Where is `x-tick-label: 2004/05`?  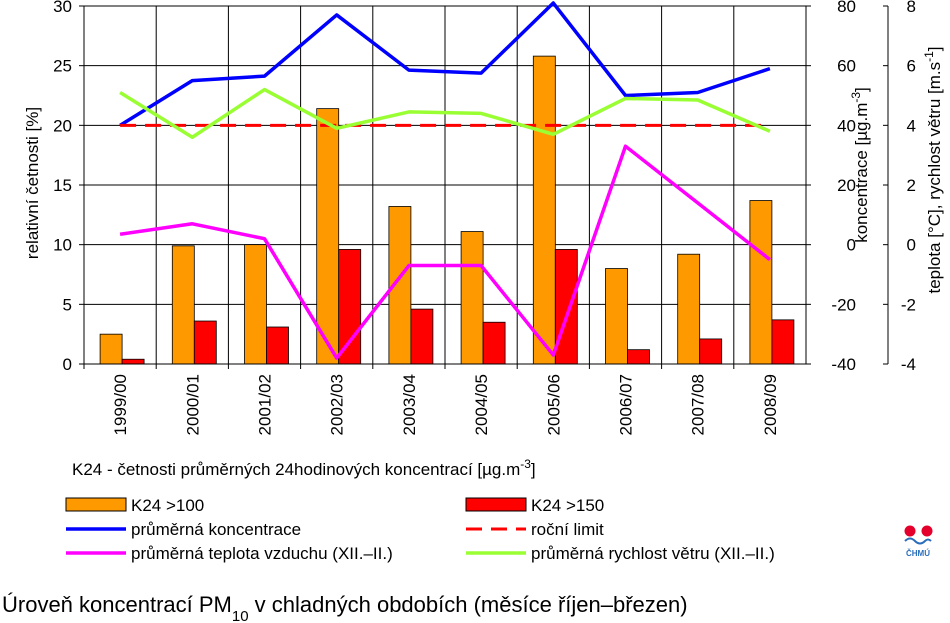
x-tick-label: 2004/05 is located at coordinates (481, 404).